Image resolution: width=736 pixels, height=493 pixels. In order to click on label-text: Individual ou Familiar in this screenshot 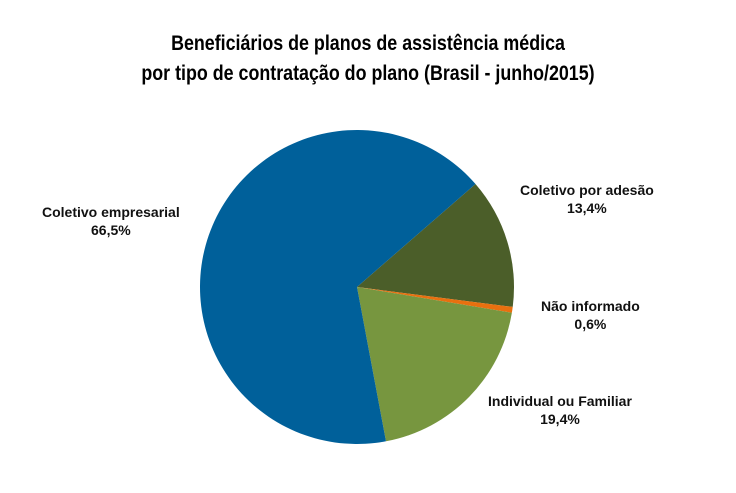, I will do `click(560, 401)`.